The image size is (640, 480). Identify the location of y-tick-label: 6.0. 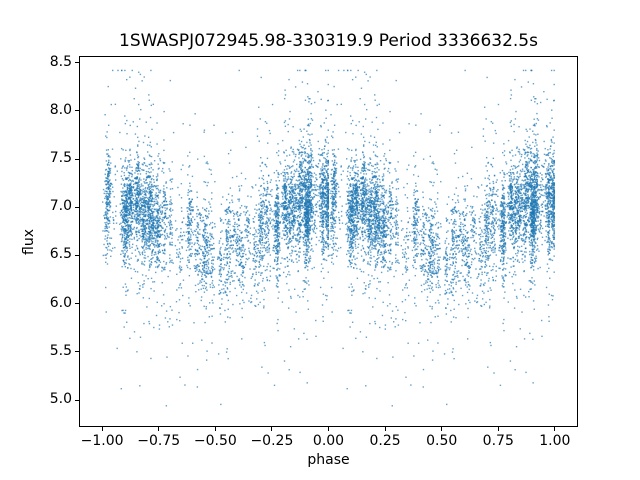
(60, 302).